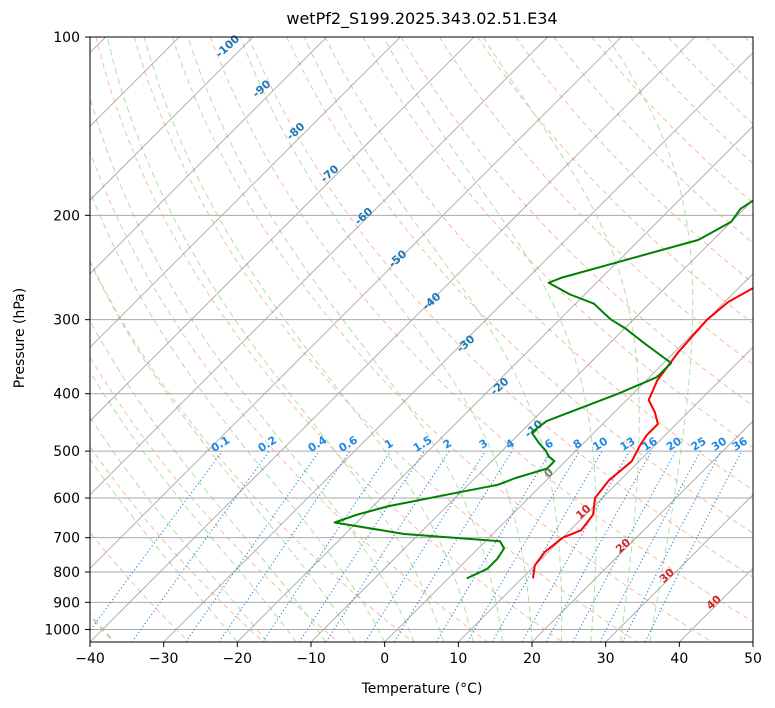  I want to click on y-tick-label: 800, so click(66, 573).